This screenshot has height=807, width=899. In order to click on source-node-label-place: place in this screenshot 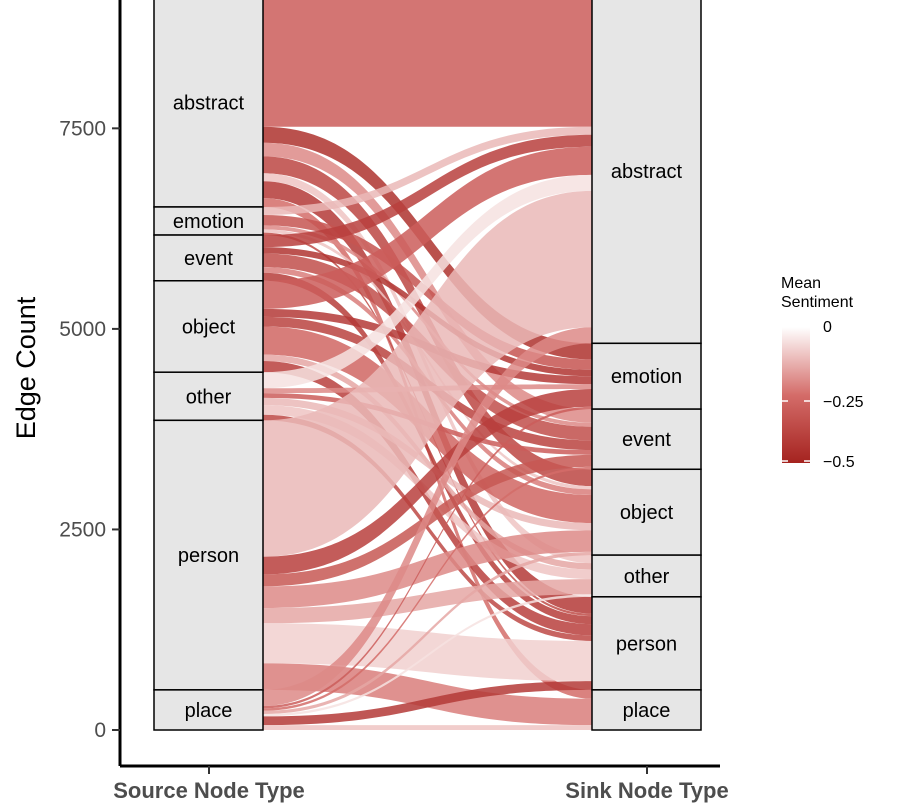, I will do `click(209, 711)`.